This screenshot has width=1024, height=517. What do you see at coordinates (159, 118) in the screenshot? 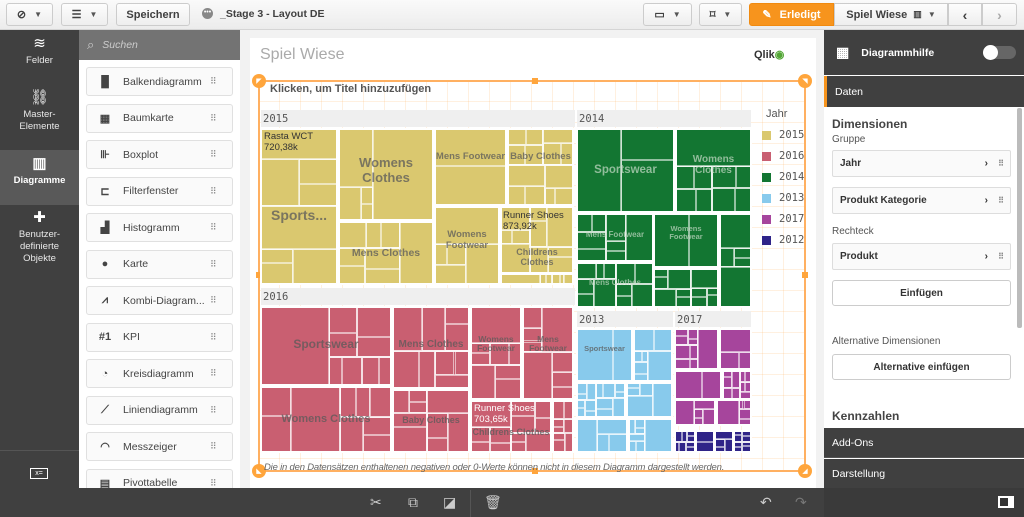
I see `chart-type-baumkarte: ▦ Baumkarte ⠿` at bounding box center [159, 118].